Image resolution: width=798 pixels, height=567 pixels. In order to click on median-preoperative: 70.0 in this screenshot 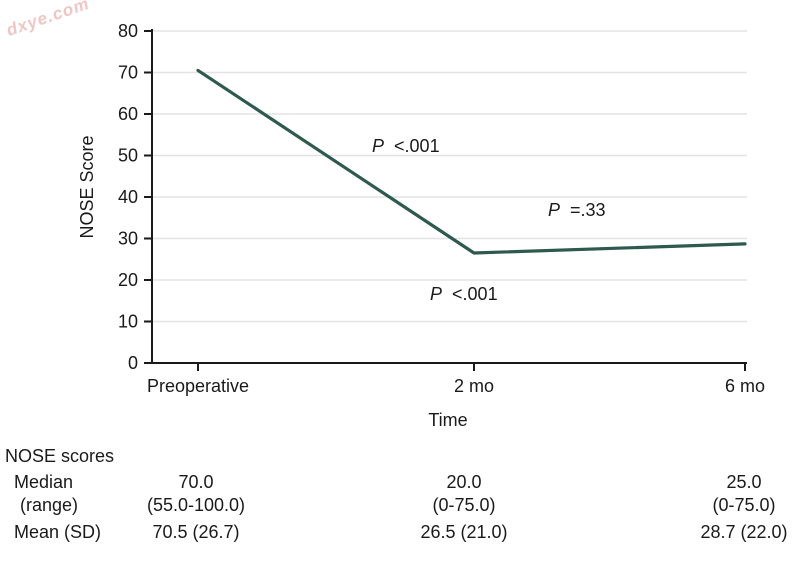, I will do `click(196, 482)`.